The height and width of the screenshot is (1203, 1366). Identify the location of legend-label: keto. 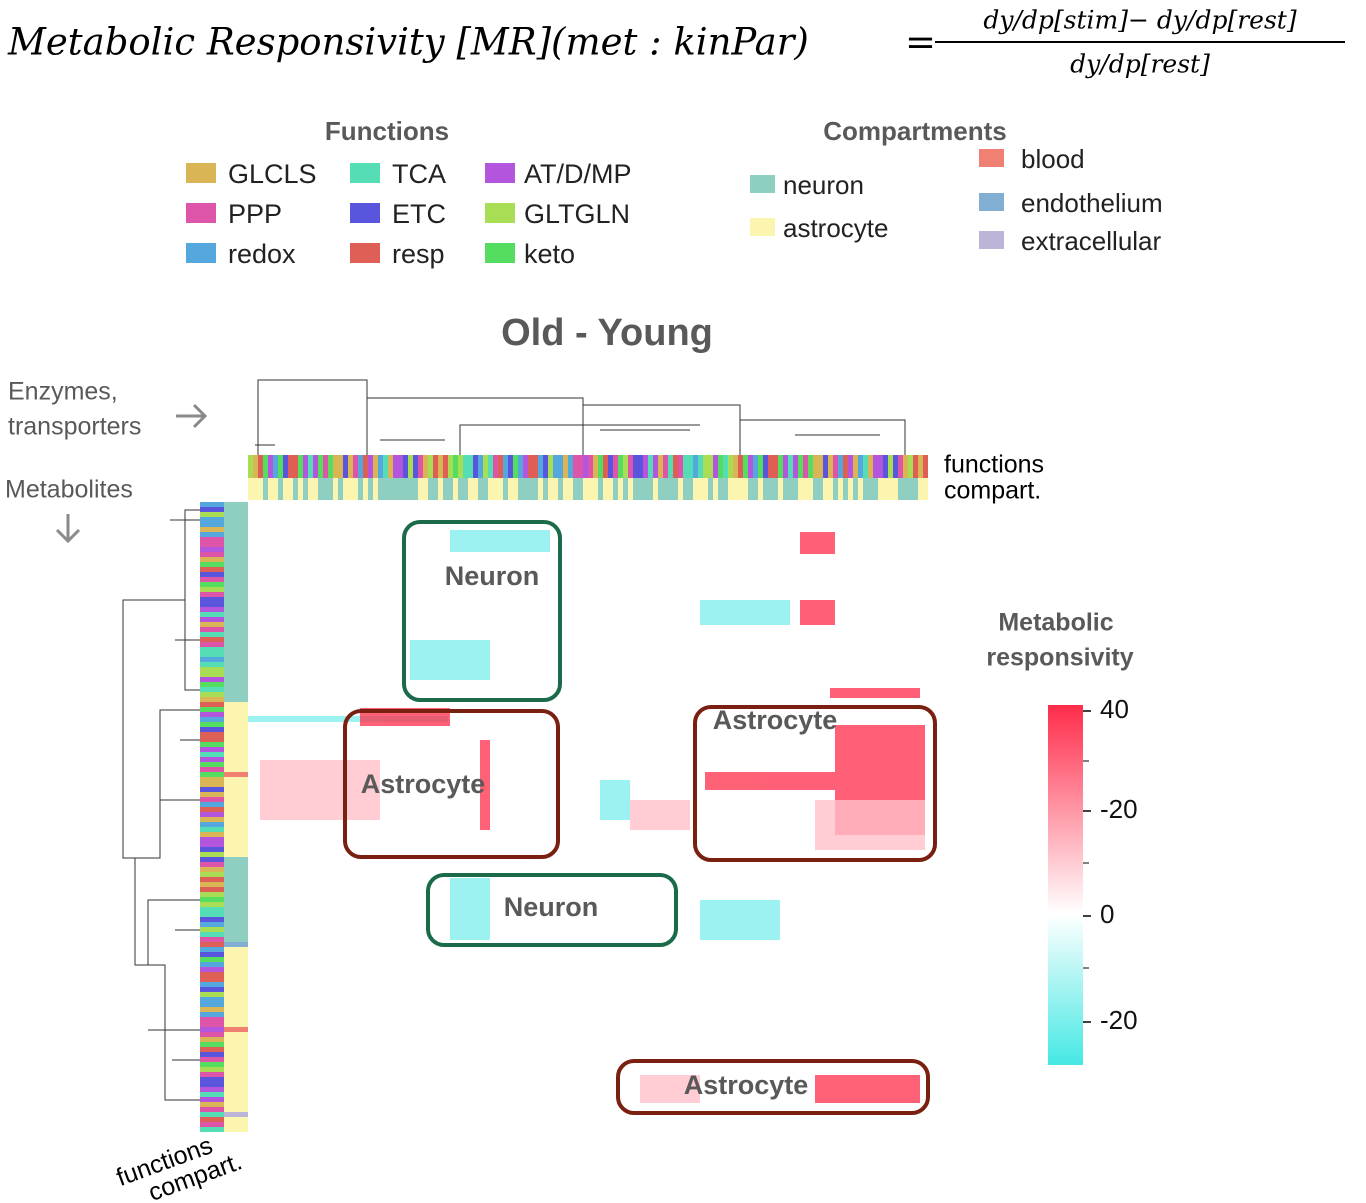
(549, 254).